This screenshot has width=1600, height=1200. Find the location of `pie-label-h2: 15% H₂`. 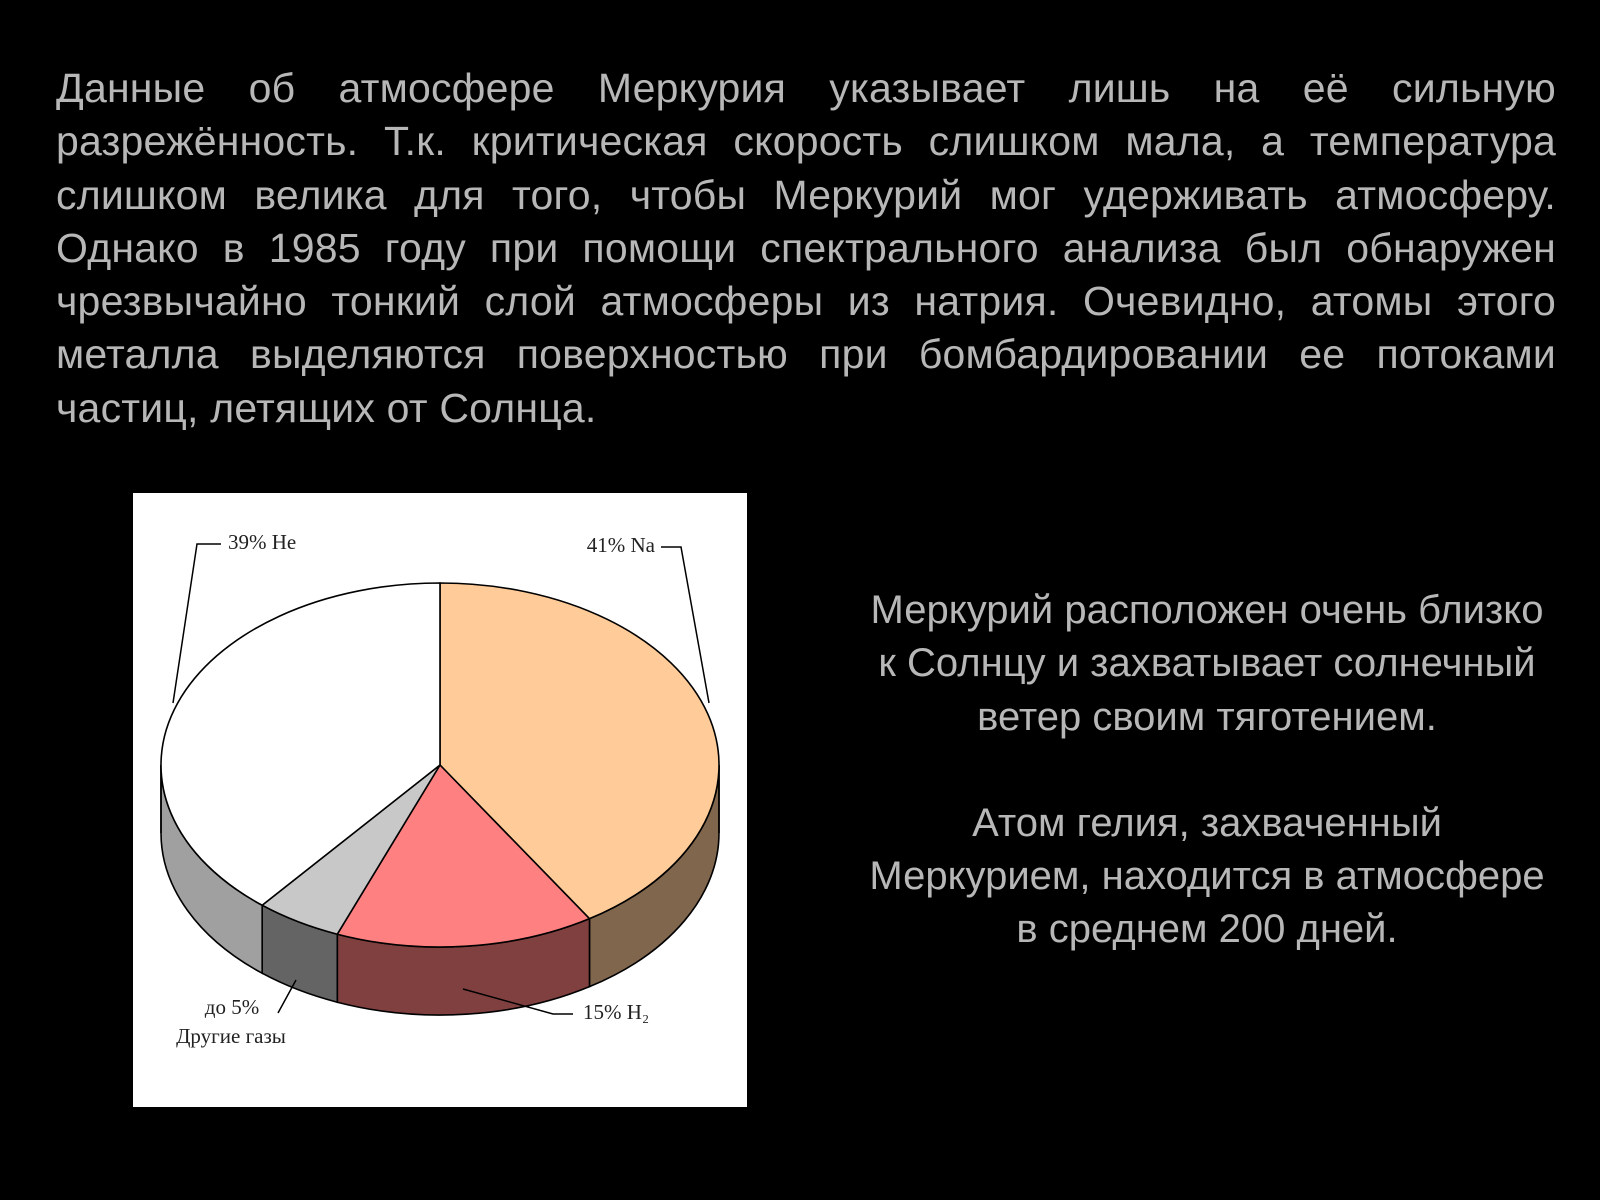

pie-label-h2: 15% H₂ is located at coordinates (616, 1012).